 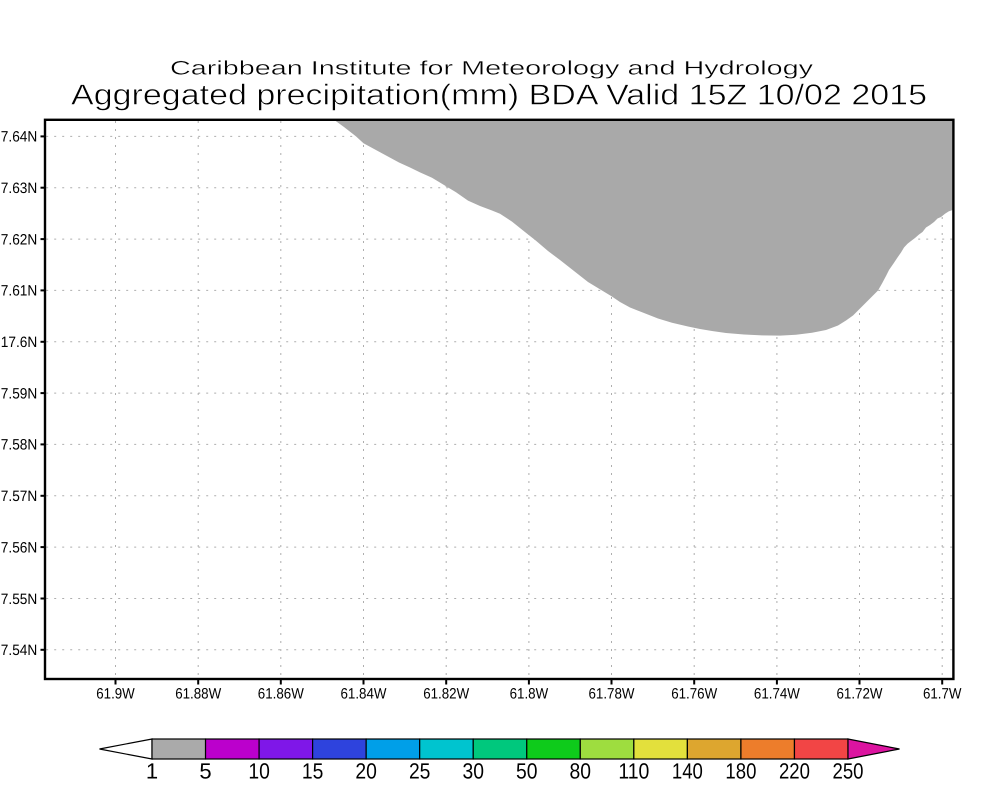 What do you see at coordinates (364, 693) in the screenshot?
I see `svg-text: 61.84W` at bounding box center [364, 693].